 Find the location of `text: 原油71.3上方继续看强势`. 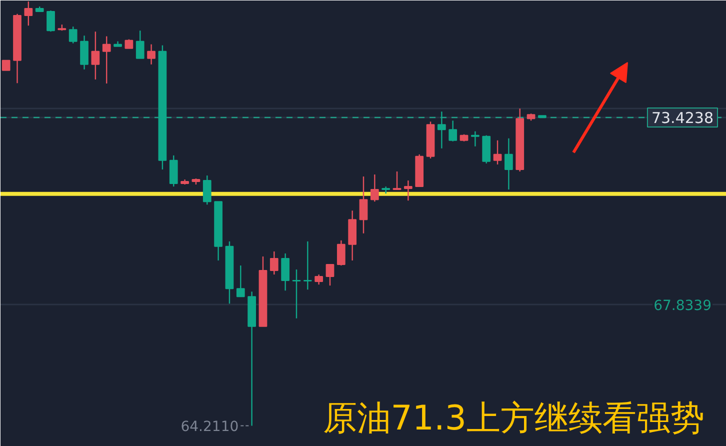

text: 原油71.3上方继续看强势 is located at coordinates (513, 418).